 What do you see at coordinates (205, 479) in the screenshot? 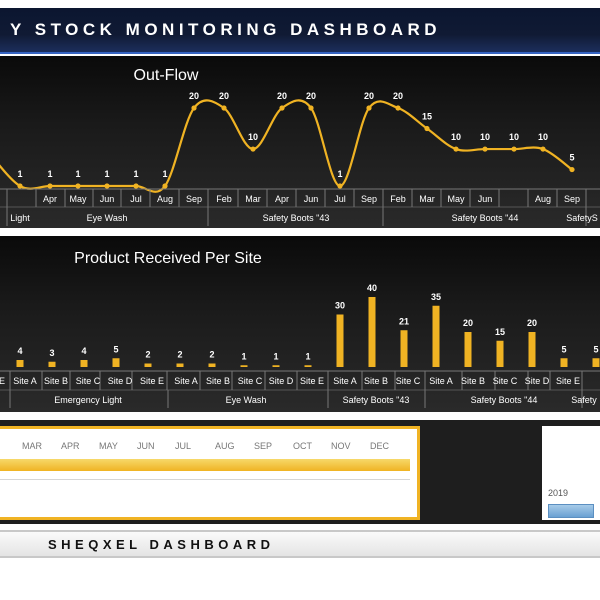
I see `timeline-scroll-track` at bounding box center [205, 479].